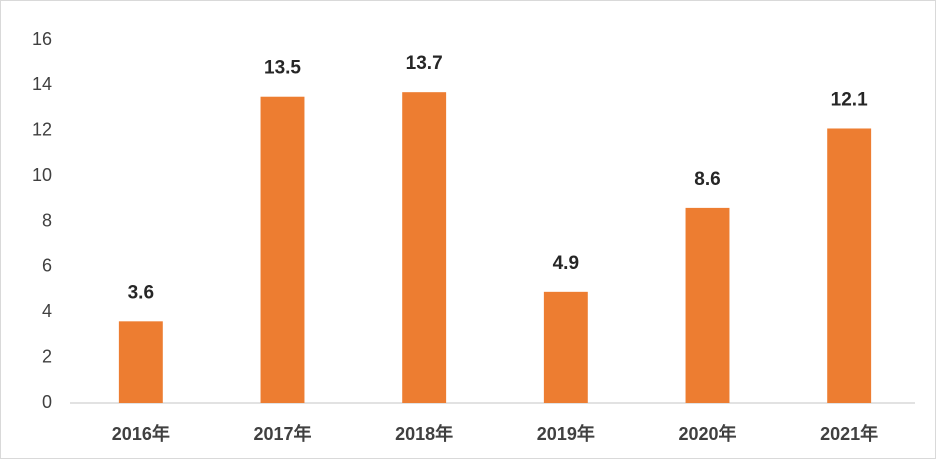 The height and width of the screenshot is (459, 936). Describe the element at coordinates (141, 292) in the screenshot. I see `value-label: 3.6` at that location.